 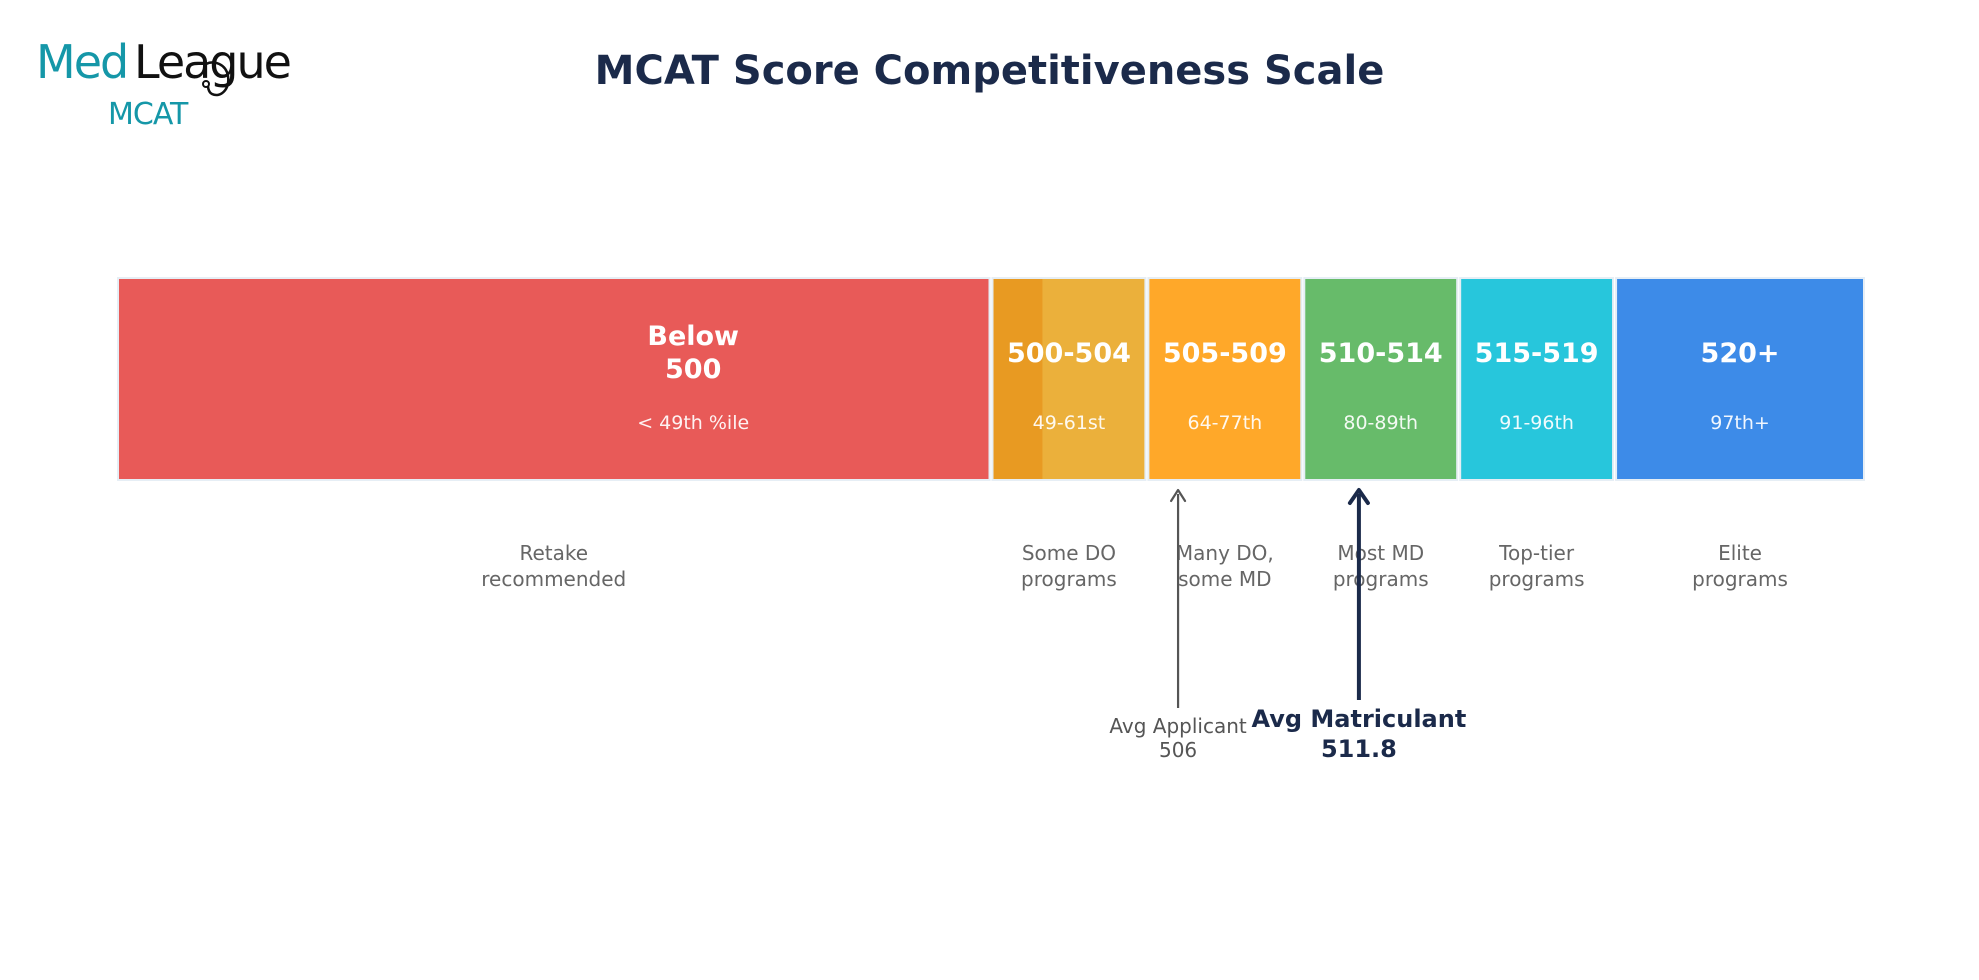 I want to click on segment-percentile: 97th+, so click(x=1740, y=423).